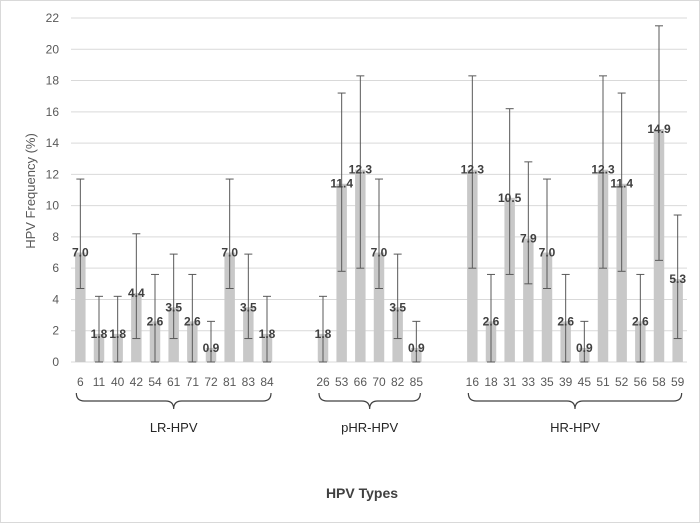 The width and height of the screenshot is (700, 524). I want to click on x-axis-title: HPV Types, so click(362, 493).